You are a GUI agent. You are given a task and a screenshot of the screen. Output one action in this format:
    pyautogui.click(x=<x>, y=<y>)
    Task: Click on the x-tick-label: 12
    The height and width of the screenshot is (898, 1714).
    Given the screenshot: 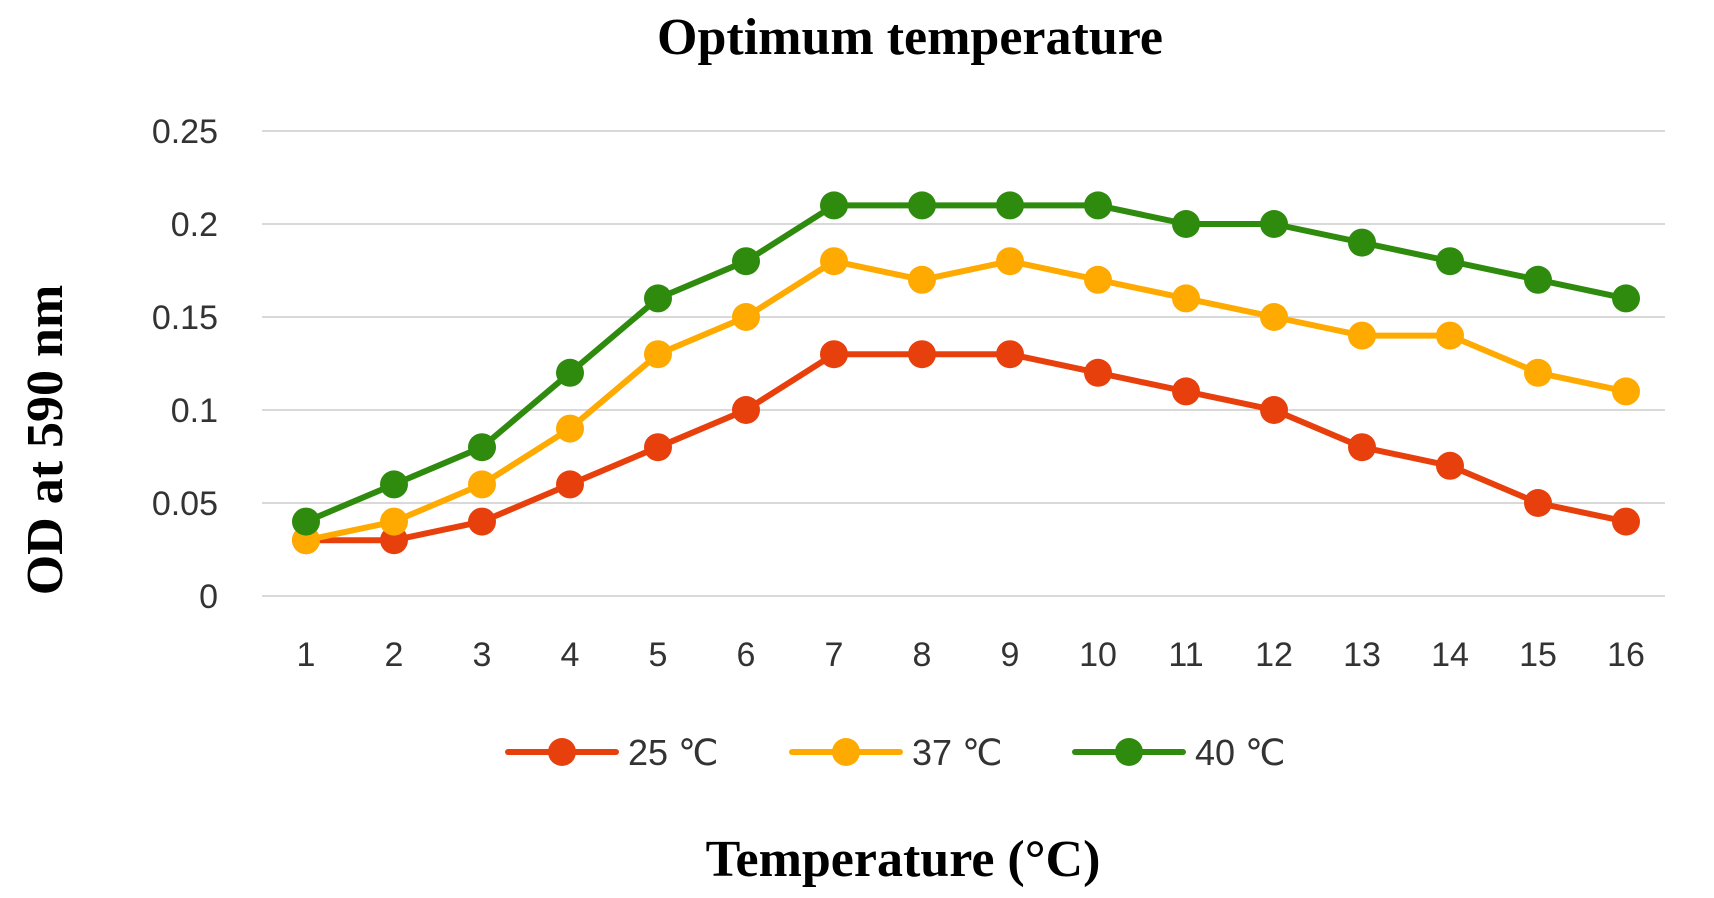 What is the action you would take?
    pyautogui.click(x=1274, y=655)
    